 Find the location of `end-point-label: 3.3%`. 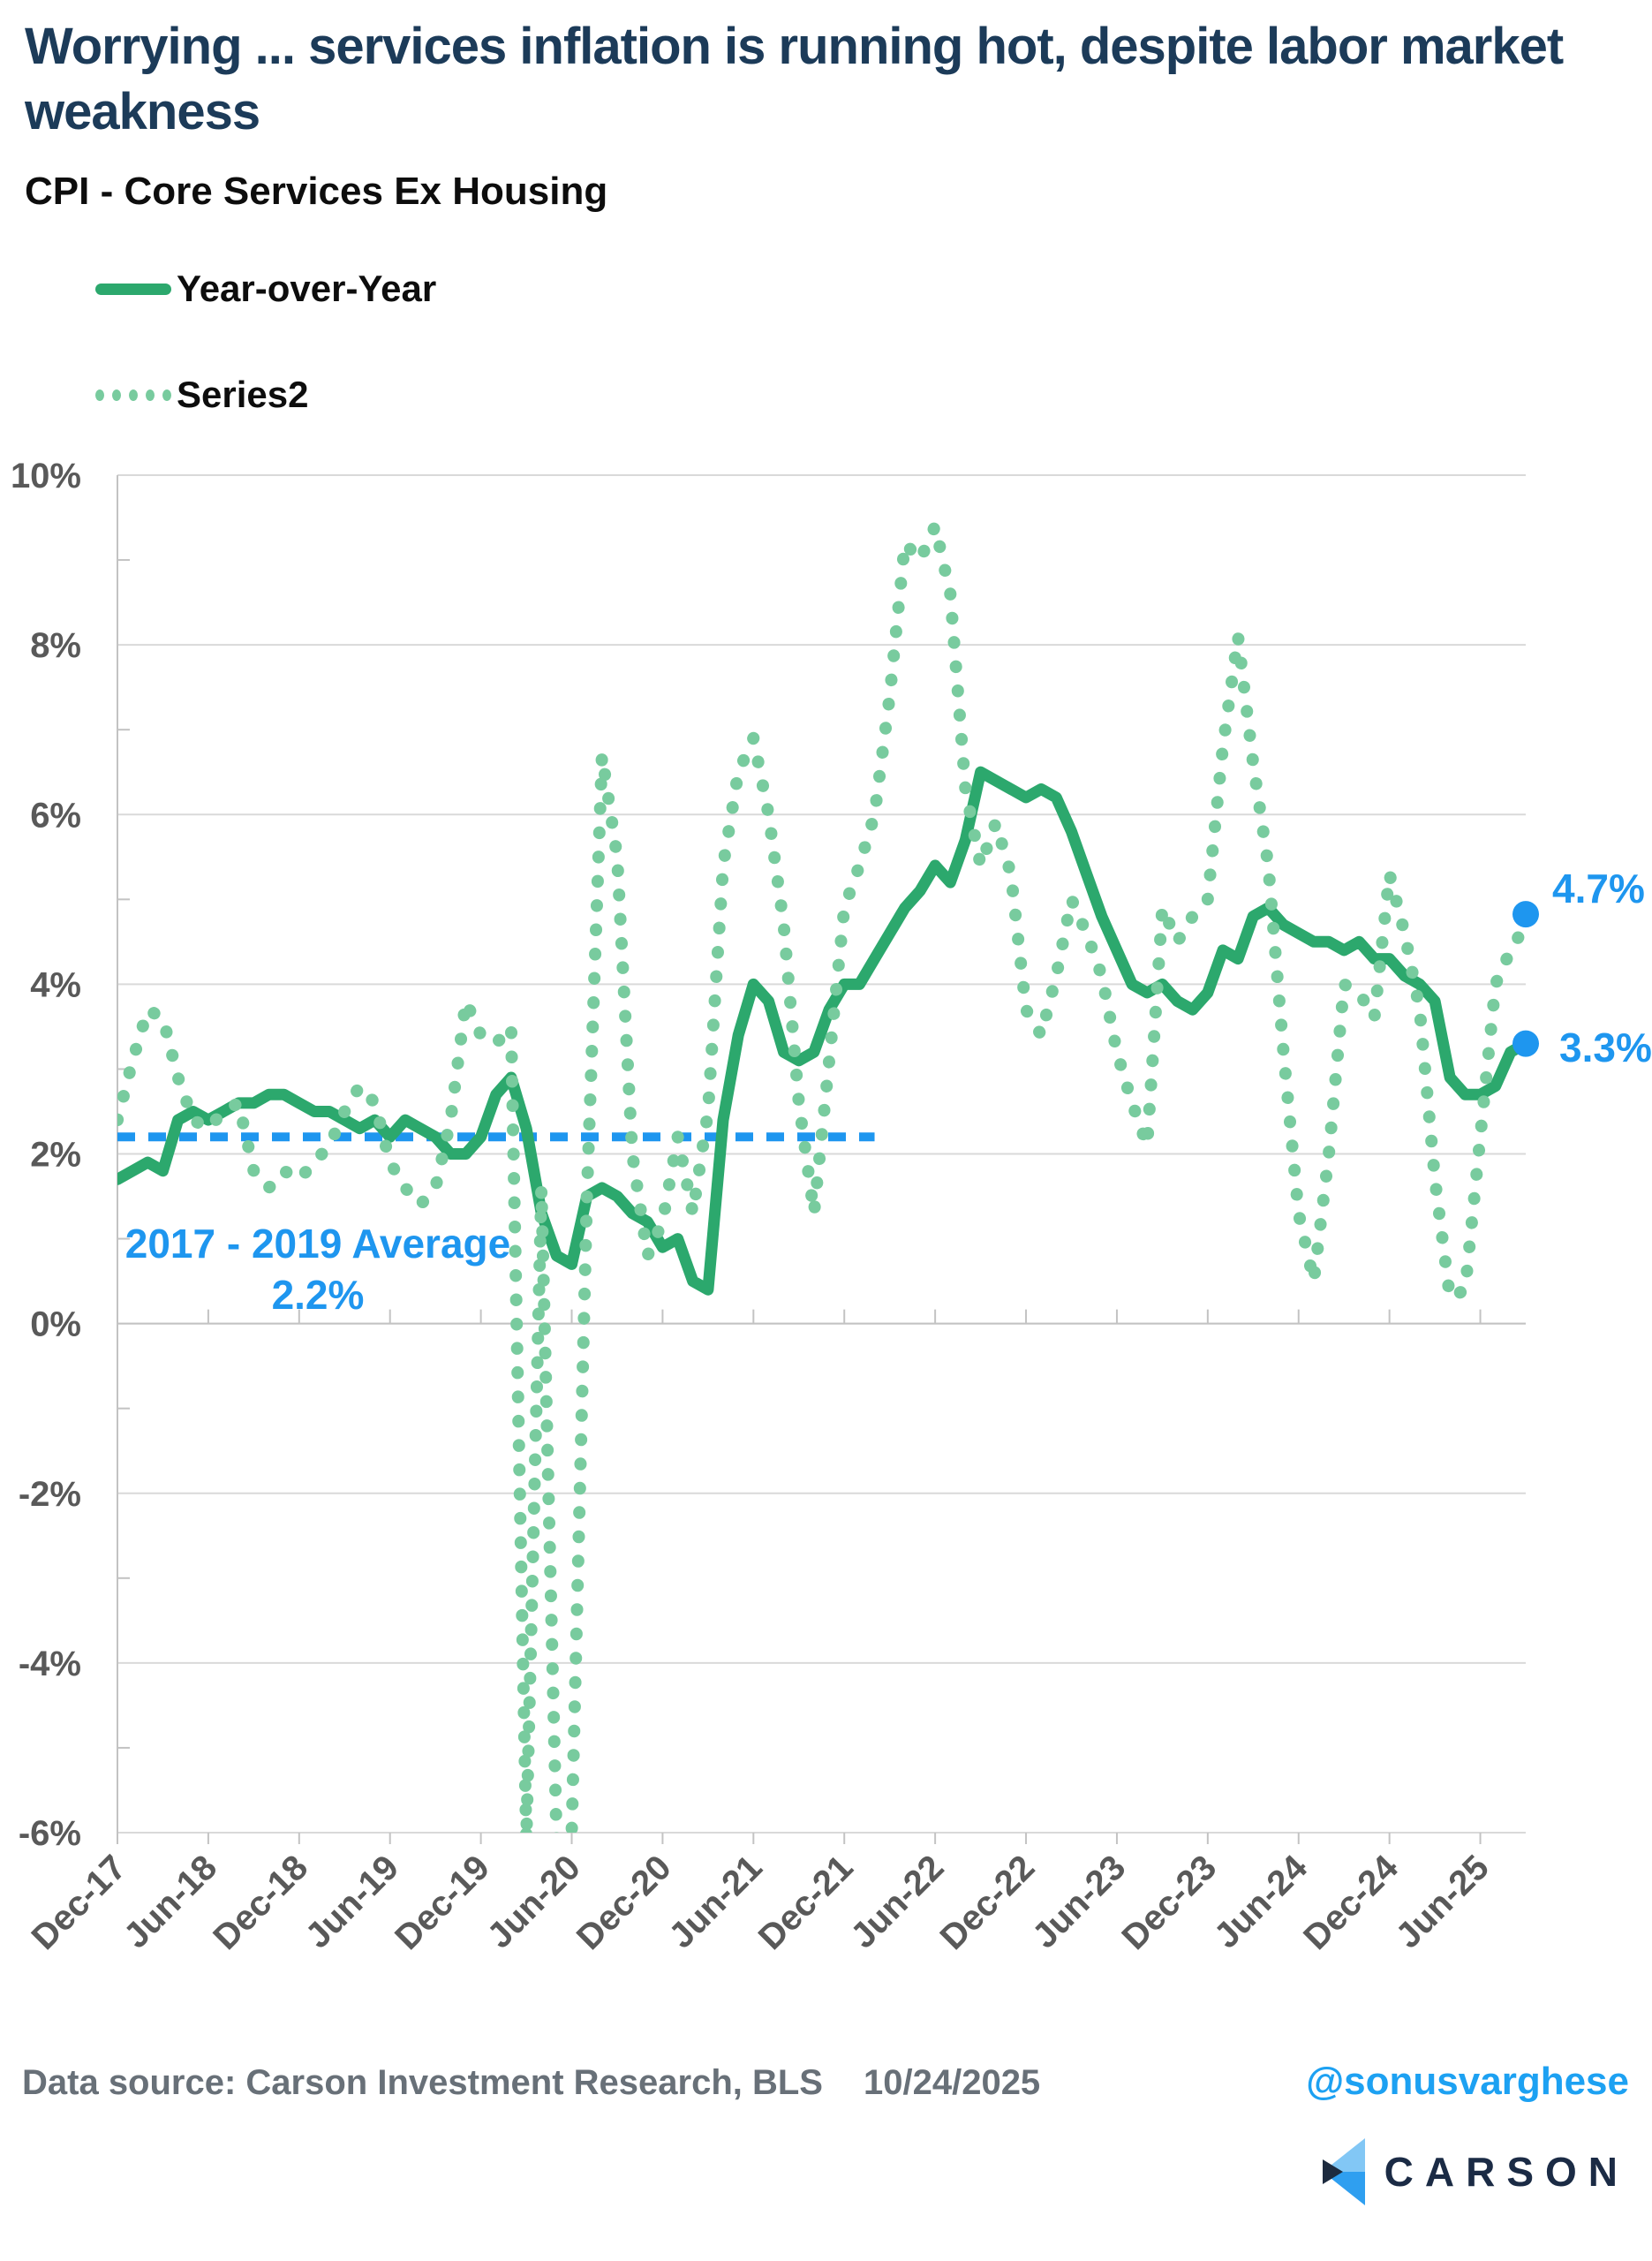

end-point-label: 3.3% is located at coordinates (1606, 1047).